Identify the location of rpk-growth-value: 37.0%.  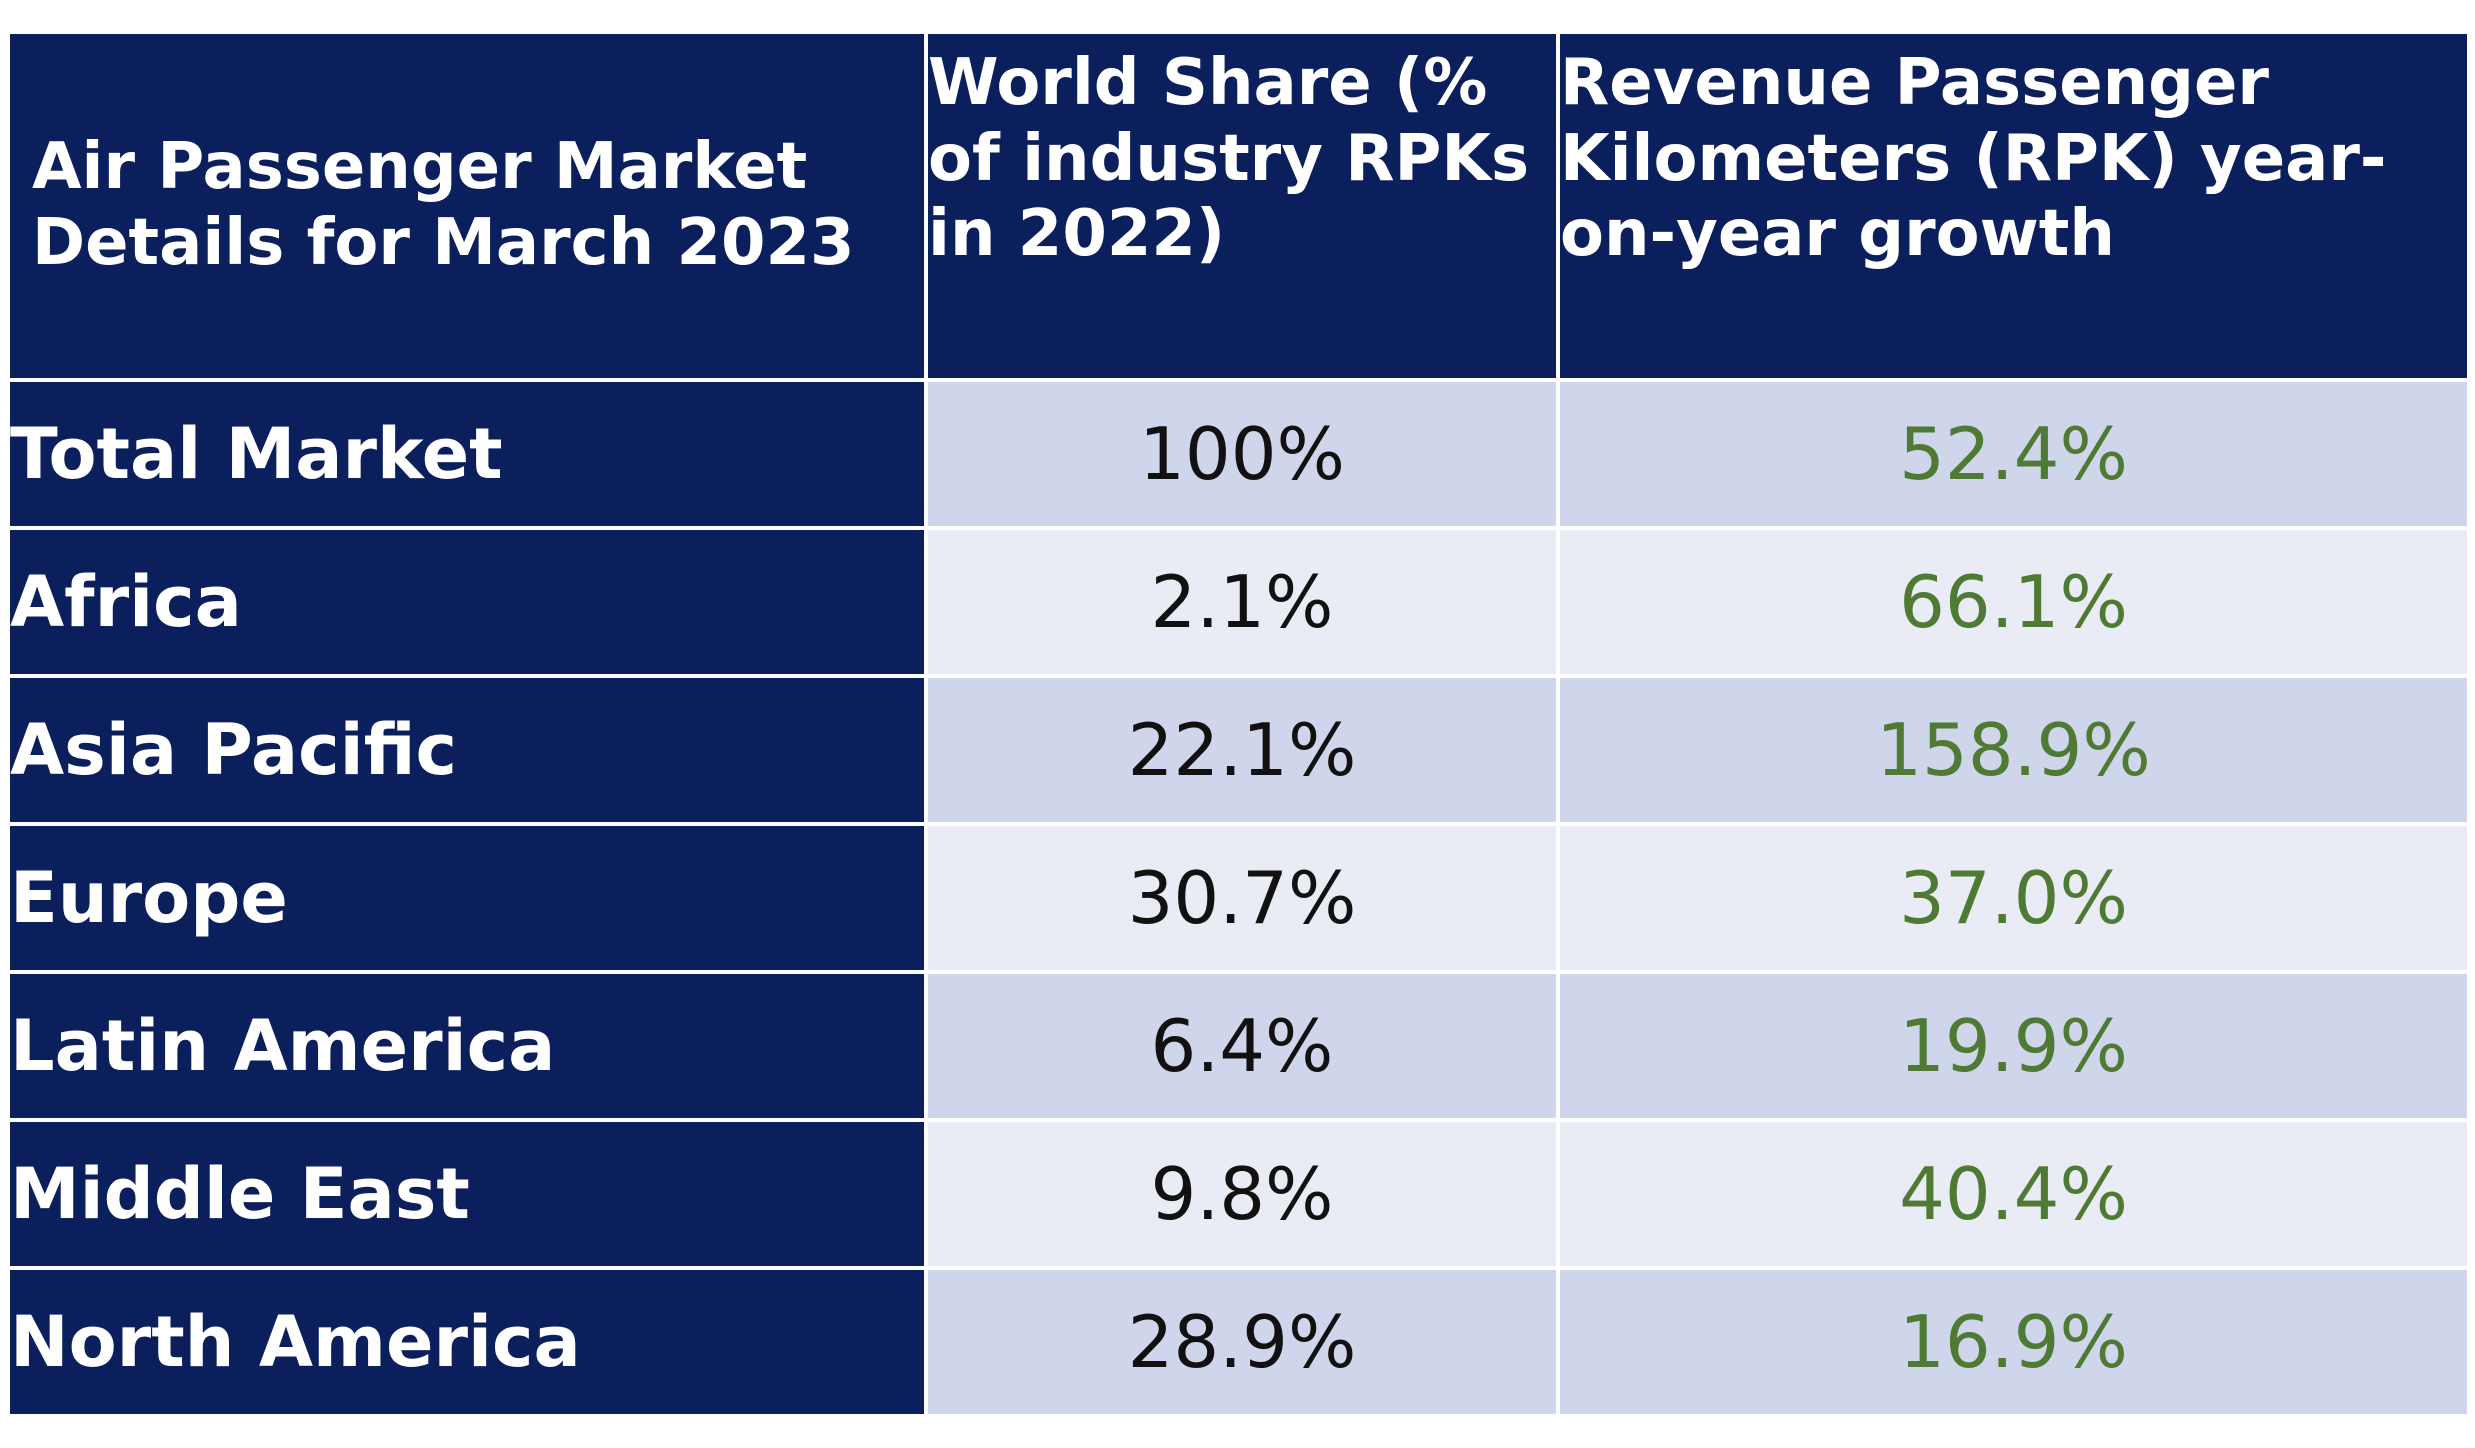
(2013, 898).